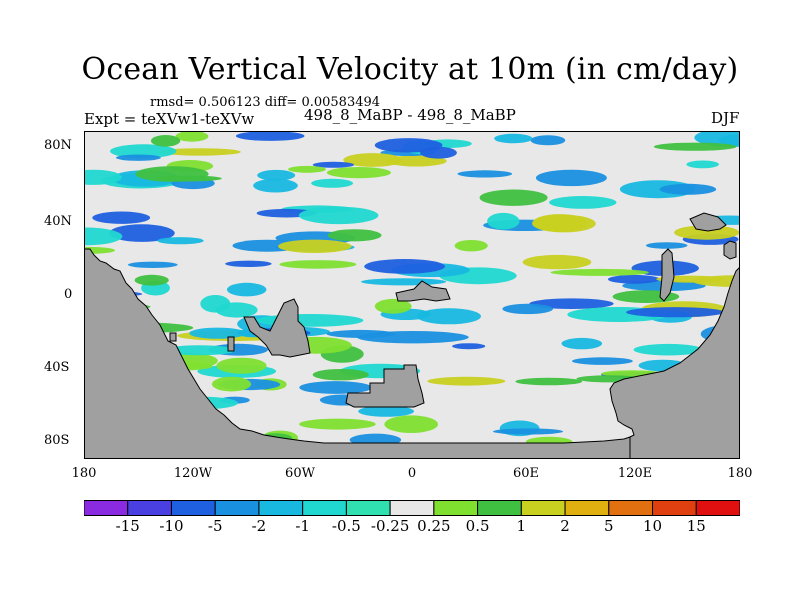  Describe the element at coordinates (127, 526) in the screenshot. I see `colorbar-label: -15` at that location.